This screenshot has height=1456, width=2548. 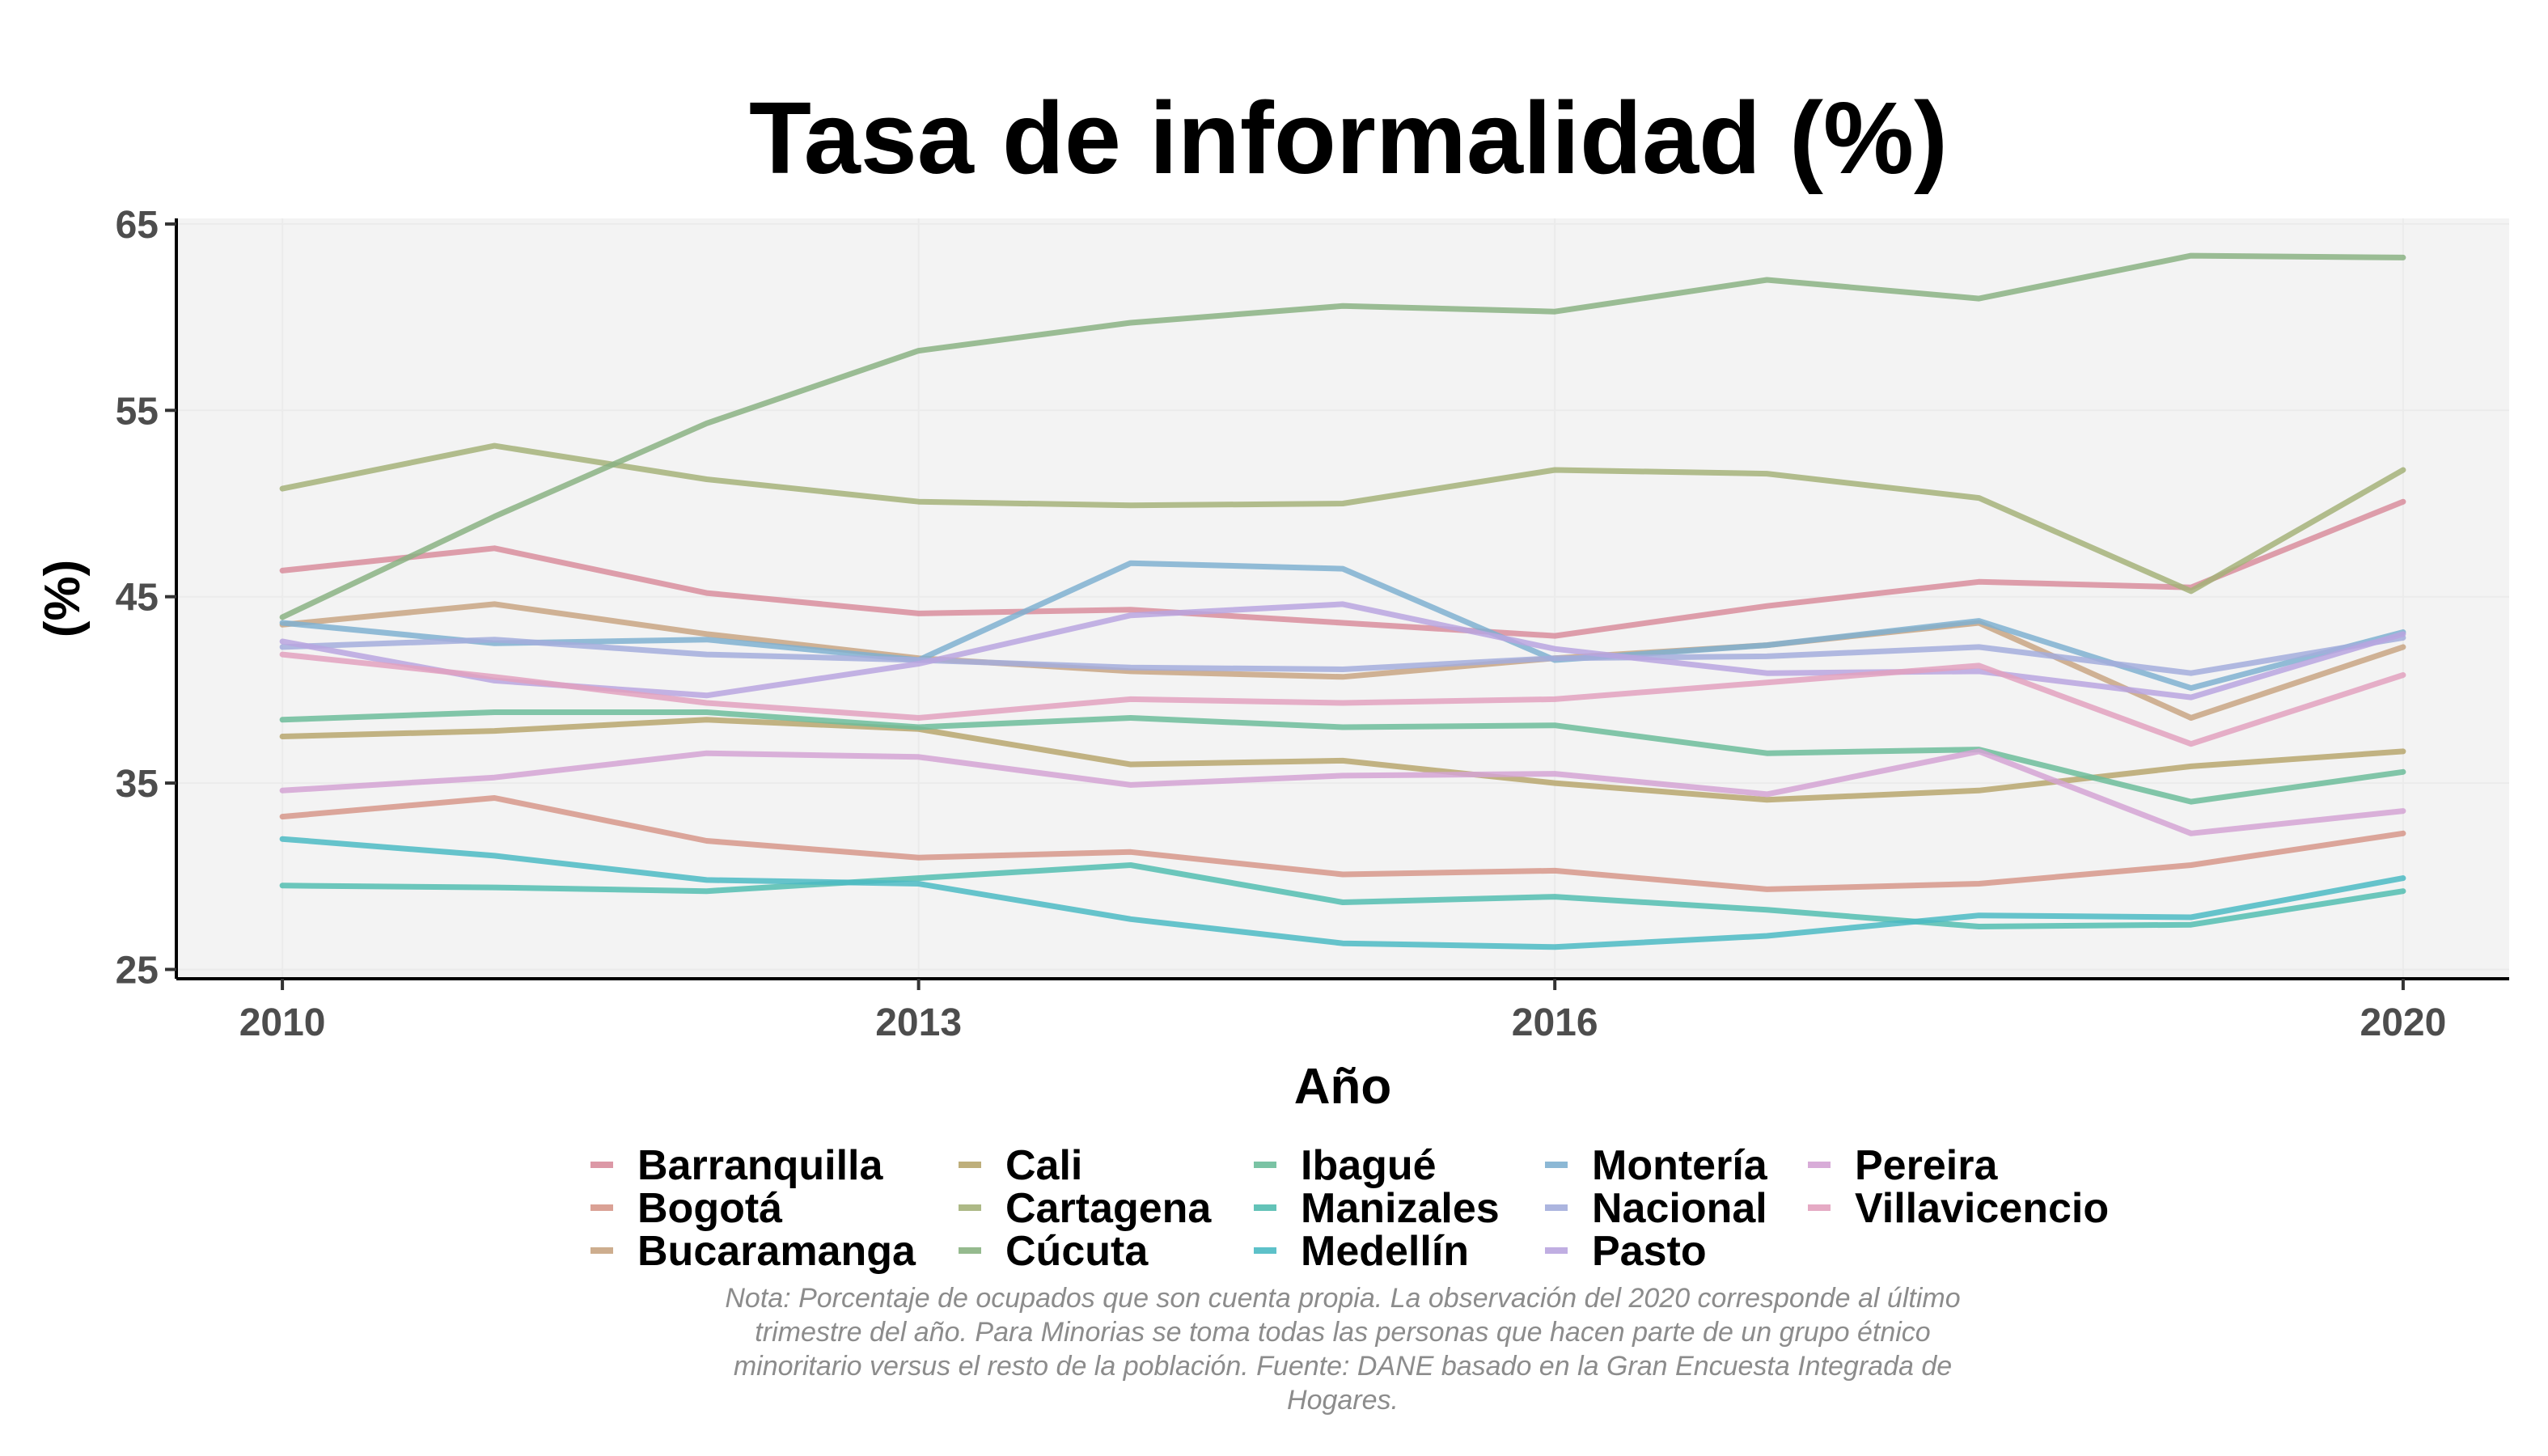 What do you see at coordinates (137, 970) in the screenshot?
I see `y-tick-label: 25` at bounding box center [137, 970].